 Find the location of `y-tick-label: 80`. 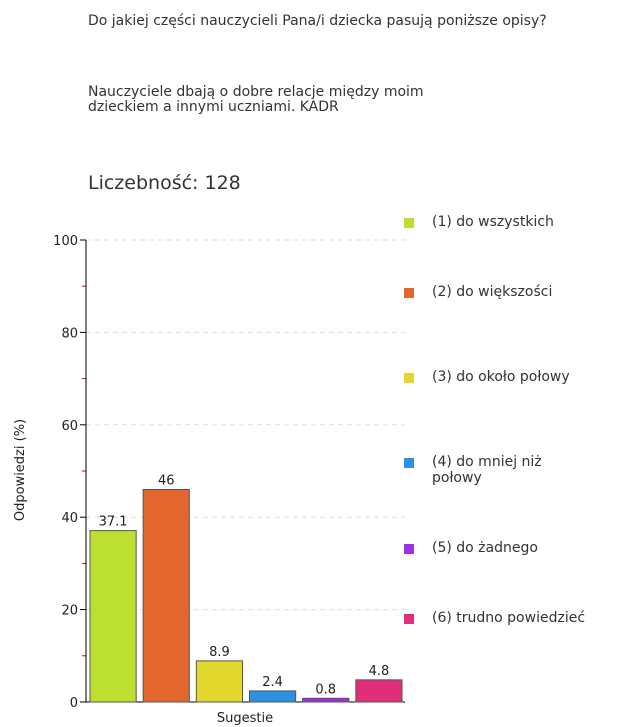

y-tick-label: 80 is located at coordinates (69, 333).